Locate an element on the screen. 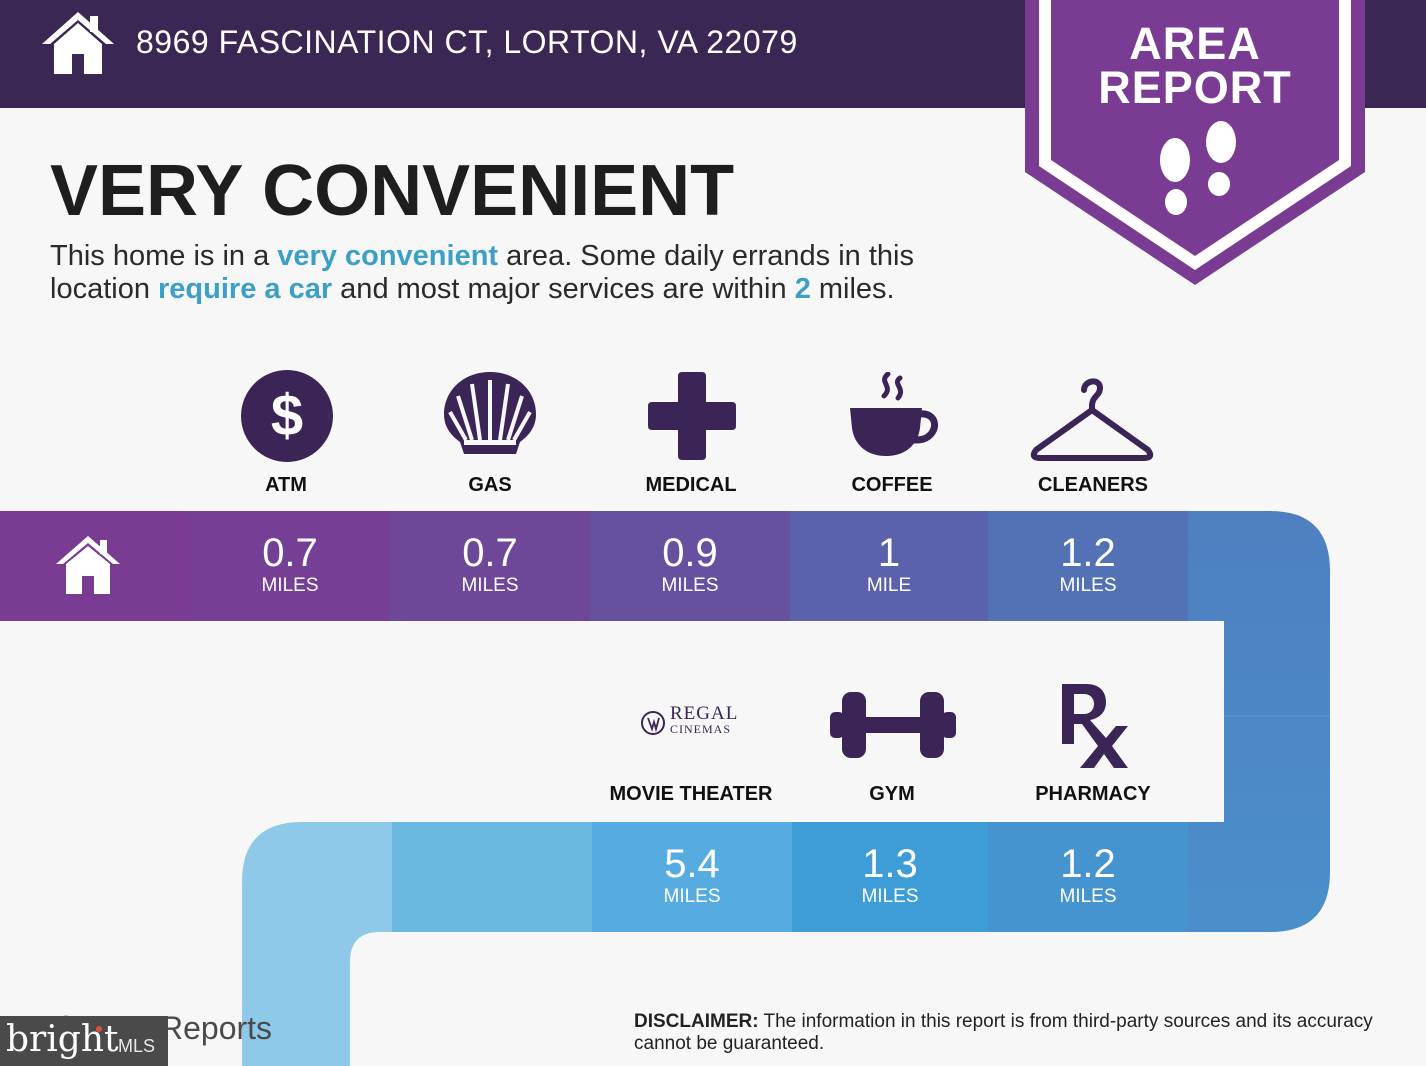  desc-part: miles. is located at coordinates (852, 289).